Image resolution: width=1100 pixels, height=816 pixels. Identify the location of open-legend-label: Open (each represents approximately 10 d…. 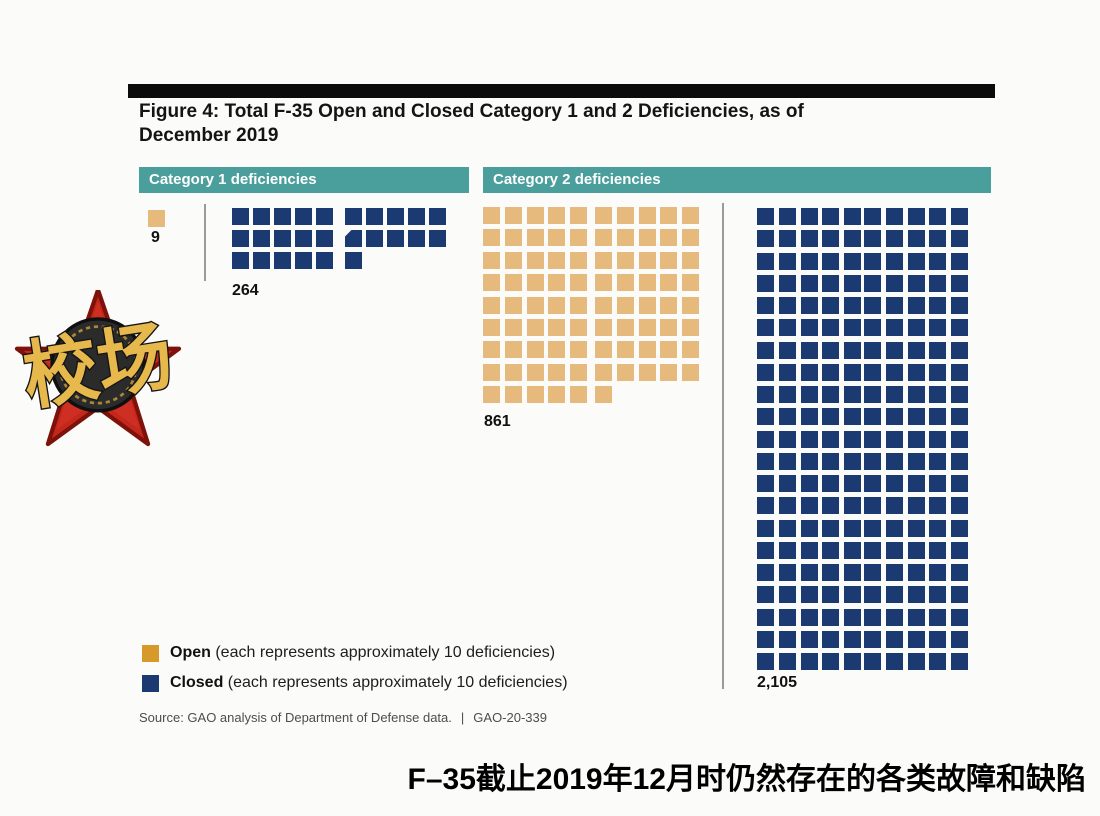
(362, 653).